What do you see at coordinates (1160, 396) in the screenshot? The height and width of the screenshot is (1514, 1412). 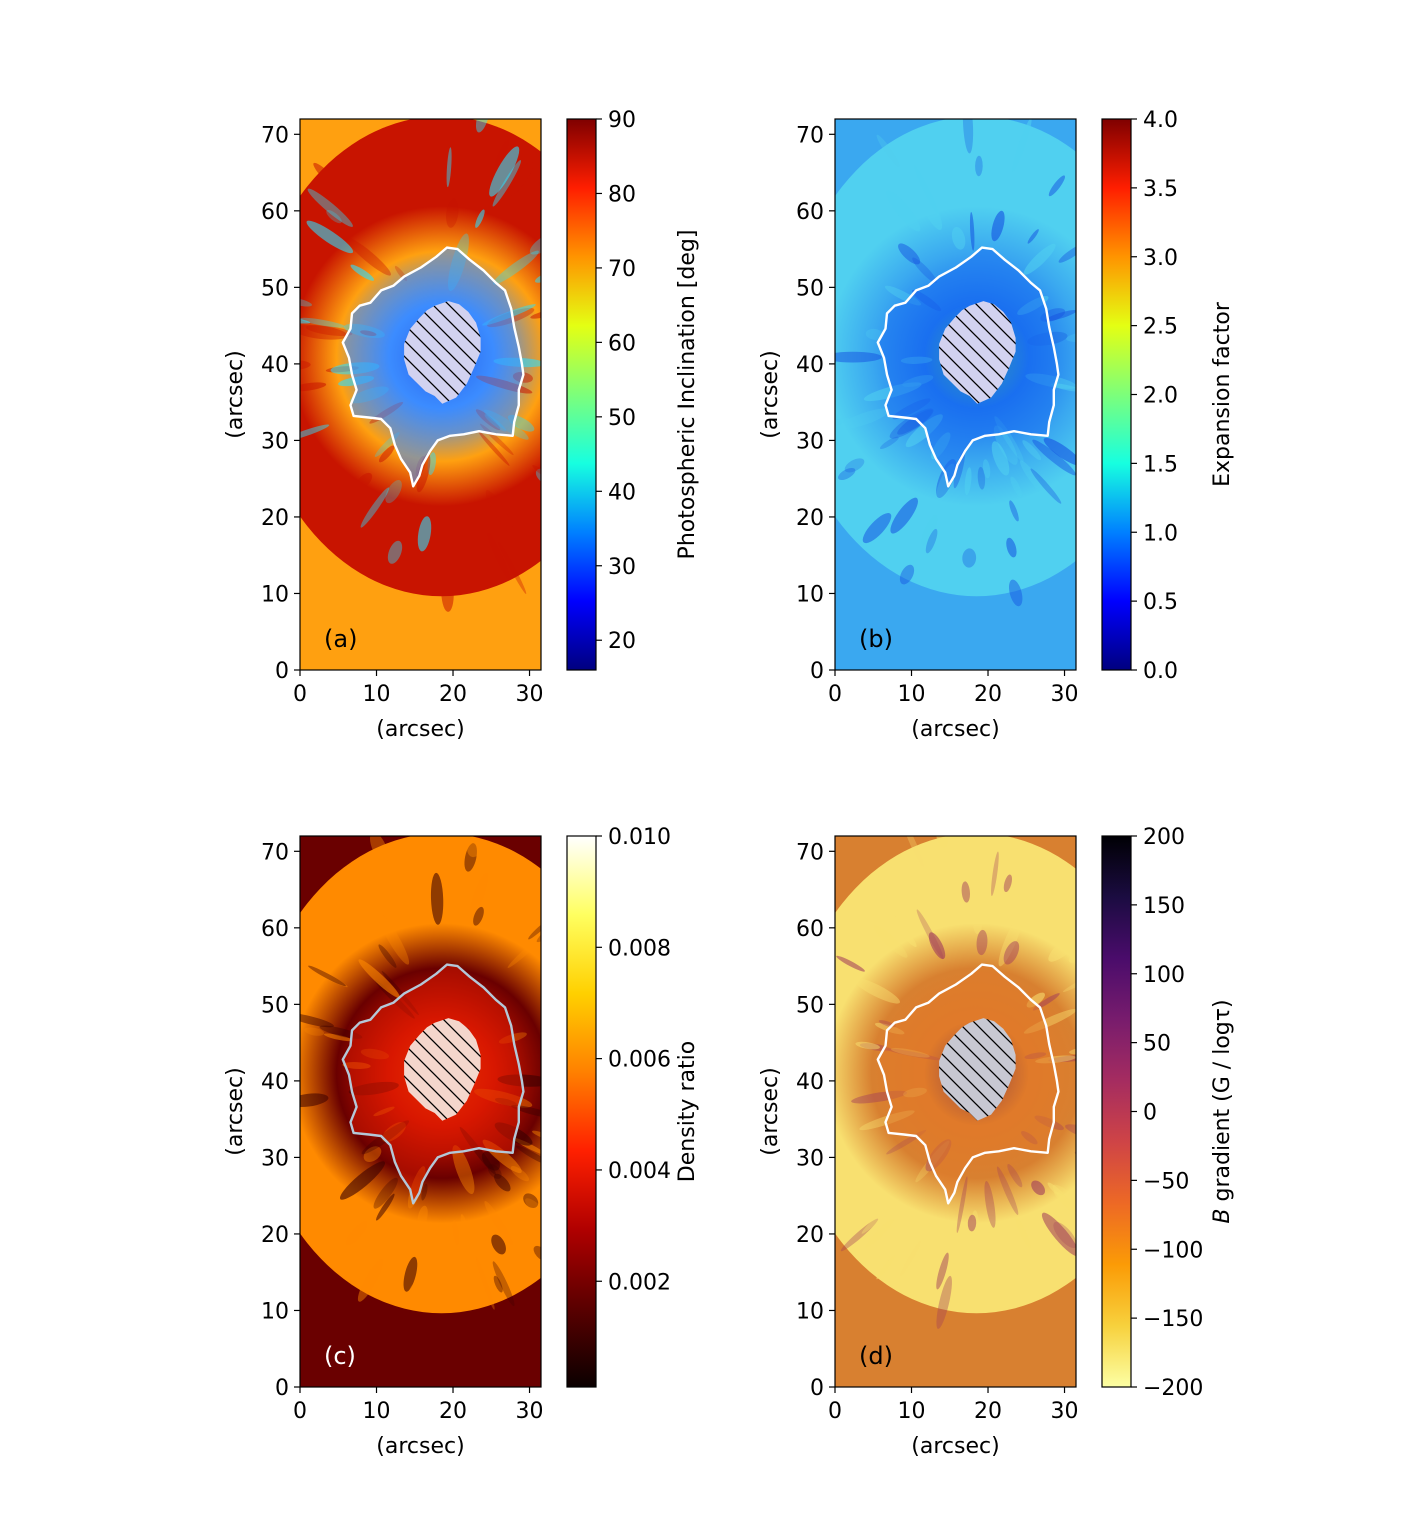 I see `colorbar-tick-label: 2.0` at bounding box center [1160, 396].